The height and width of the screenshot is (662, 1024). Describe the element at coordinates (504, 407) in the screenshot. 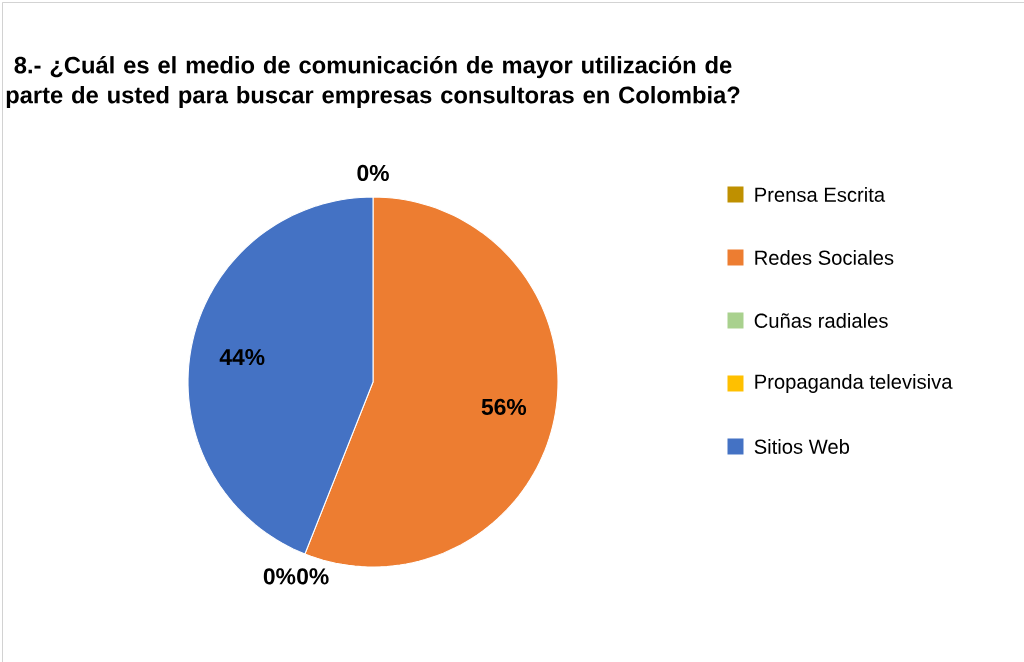

I see `data-label: 56%` at that location.